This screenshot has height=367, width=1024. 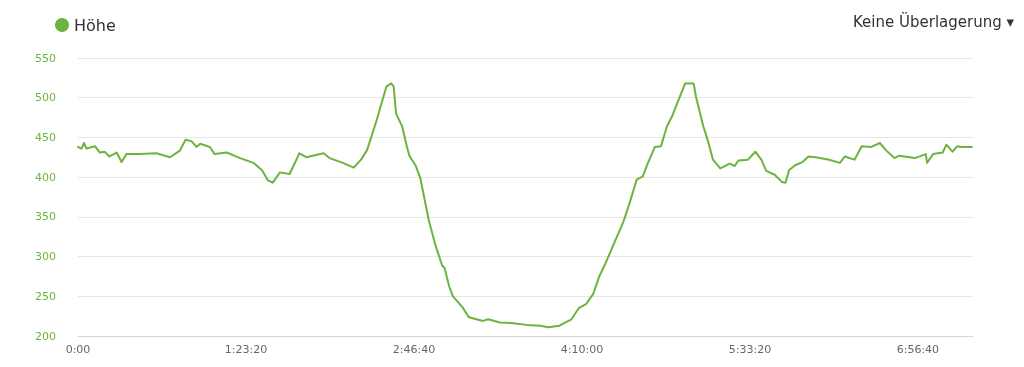 I want to click on x-tick-label: 1:23:20, so click(x=246, y=349).